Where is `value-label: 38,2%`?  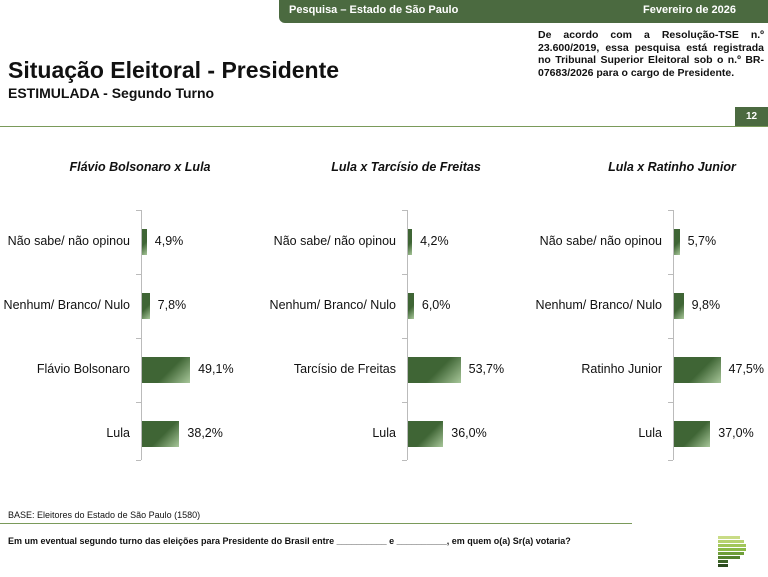
value-label: 38,2% is located at coordinates (205, 433).